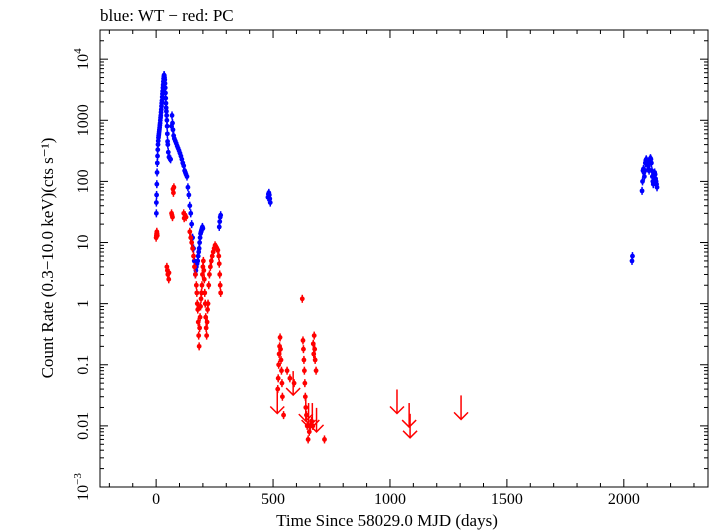  I want to click on y-tick-label: 1, so click(83, 304).